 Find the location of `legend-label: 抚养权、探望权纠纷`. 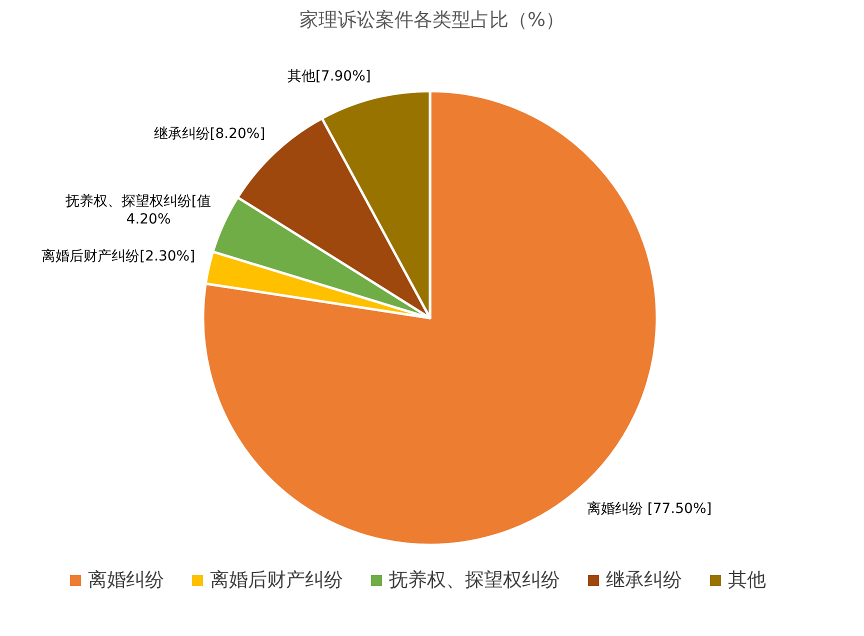

legend-label: 抚养权、探望权纠纷 is located at coordinates (474, 580).